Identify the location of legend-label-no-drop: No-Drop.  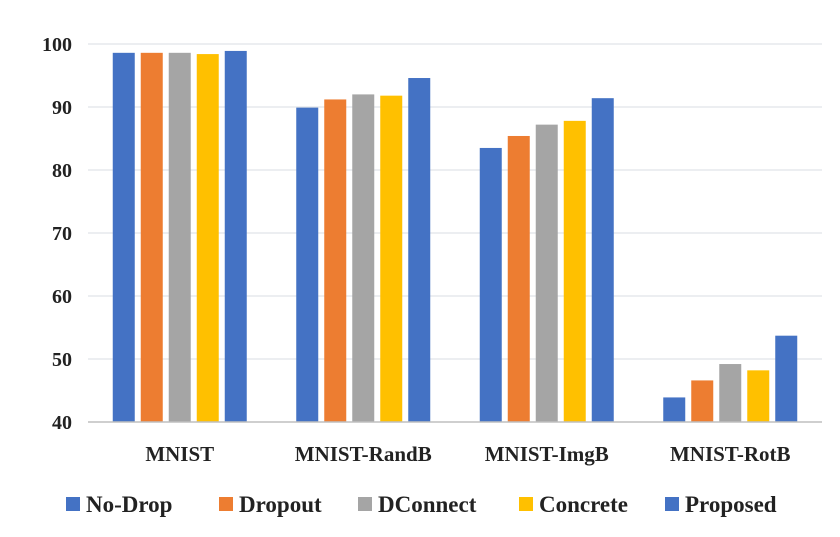
(129, 504).